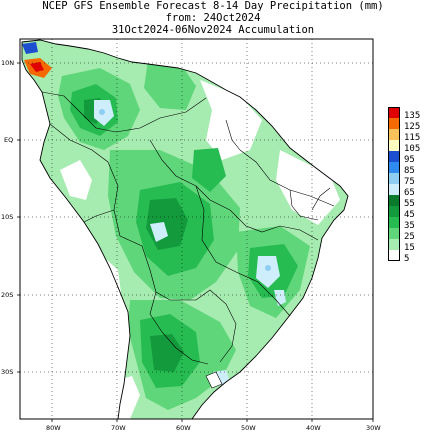 This screenshot has width=426, height=438. I want to click on legend-label: 95, so click(409, 160).